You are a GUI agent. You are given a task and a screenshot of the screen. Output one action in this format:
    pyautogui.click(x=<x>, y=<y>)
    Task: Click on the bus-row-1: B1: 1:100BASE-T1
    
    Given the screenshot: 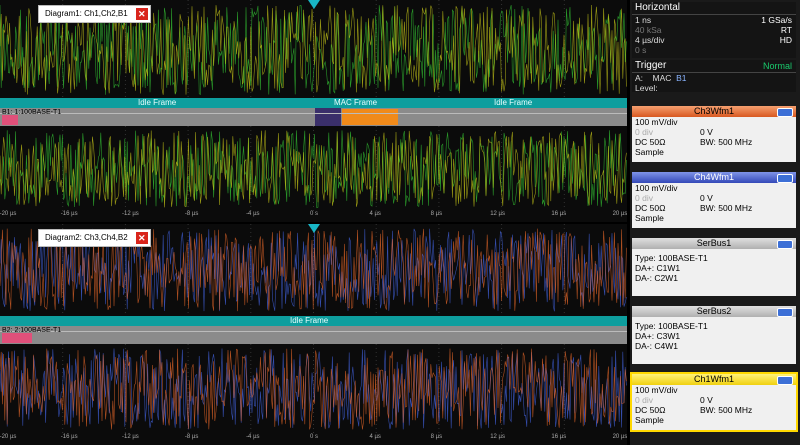 What is the action you would take?
    pyautogui.click(x=313, y=117)
    